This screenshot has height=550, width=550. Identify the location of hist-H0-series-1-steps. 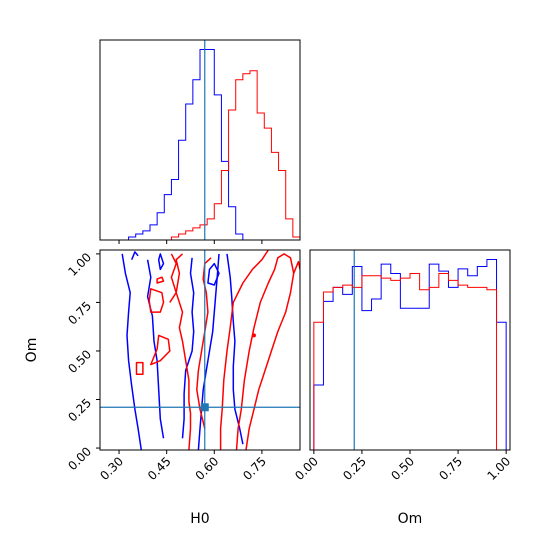
(200, 155).